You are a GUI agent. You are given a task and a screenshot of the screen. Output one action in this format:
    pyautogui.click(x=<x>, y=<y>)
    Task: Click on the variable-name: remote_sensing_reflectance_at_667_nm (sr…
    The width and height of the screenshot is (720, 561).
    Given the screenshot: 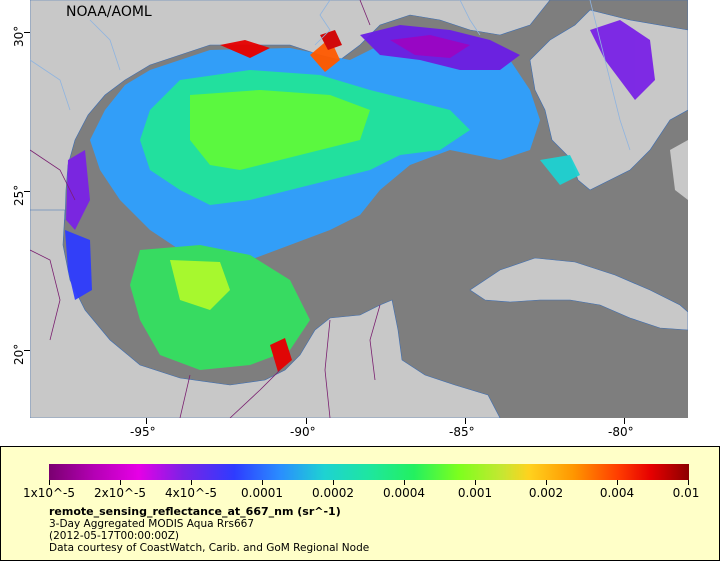 What is the action you would take?
    pyautogui.click(x=195, y=511)
    